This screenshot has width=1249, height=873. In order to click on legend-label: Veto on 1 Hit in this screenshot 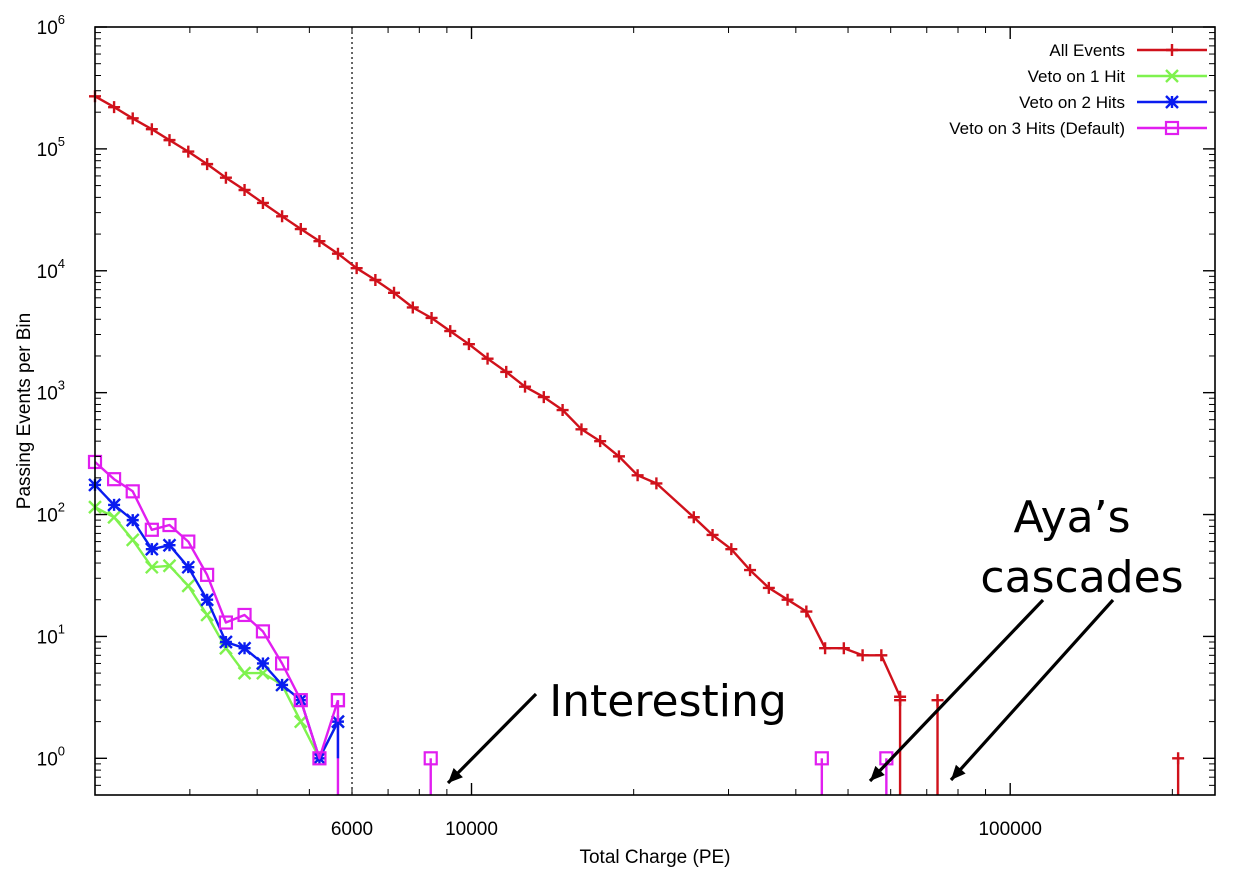, I will do `click(1077, 76)`.